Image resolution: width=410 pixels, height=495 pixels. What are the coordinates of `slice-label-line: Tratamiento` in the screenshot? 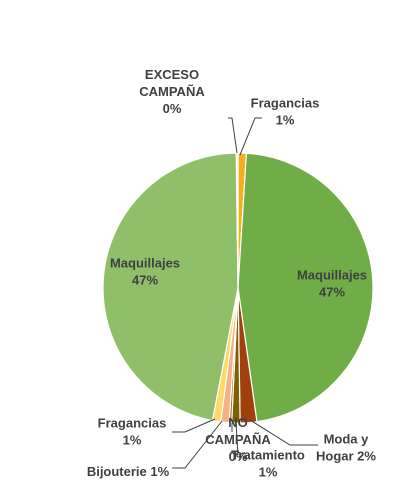 It's located at (268, 455).